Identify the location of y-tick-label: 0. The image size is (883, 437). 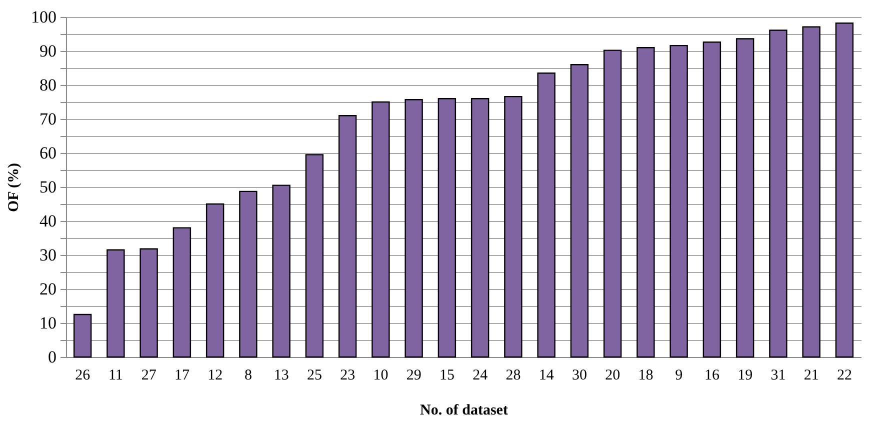
(52, 357).